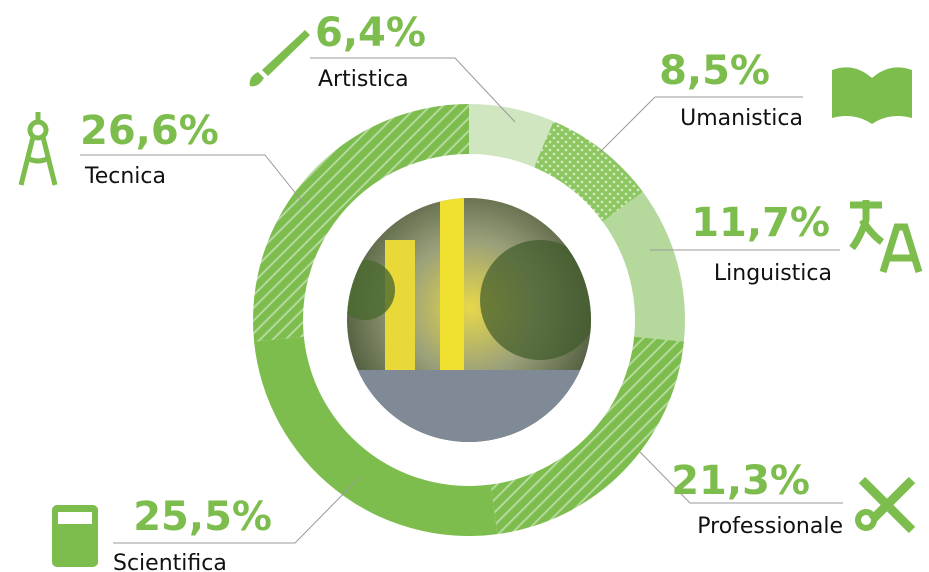  What do you see at coordinates (370, 33) in the screenshot?
I see `value-label: 6,4%` at bounding box center [370, 33].